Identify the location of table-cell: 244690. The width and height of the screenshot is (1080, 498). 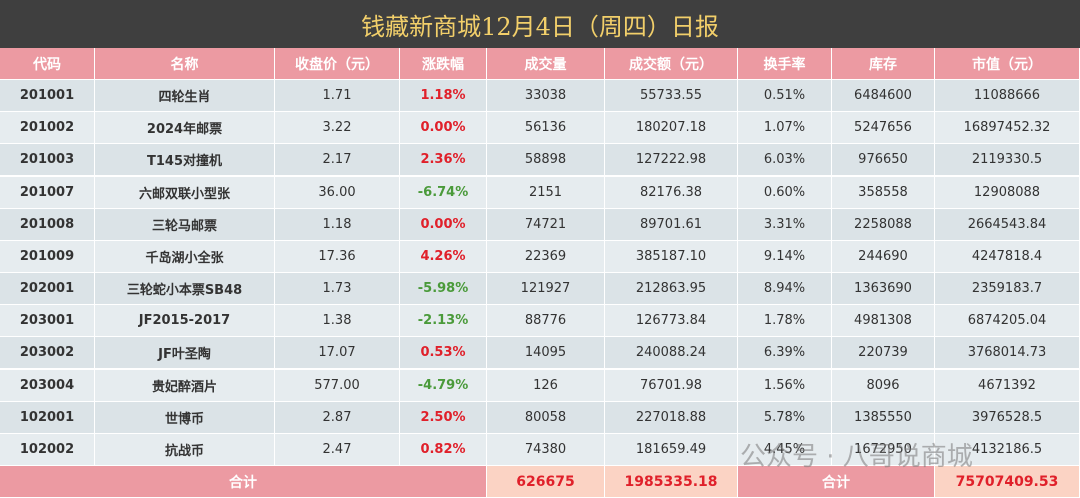
(883, 256).